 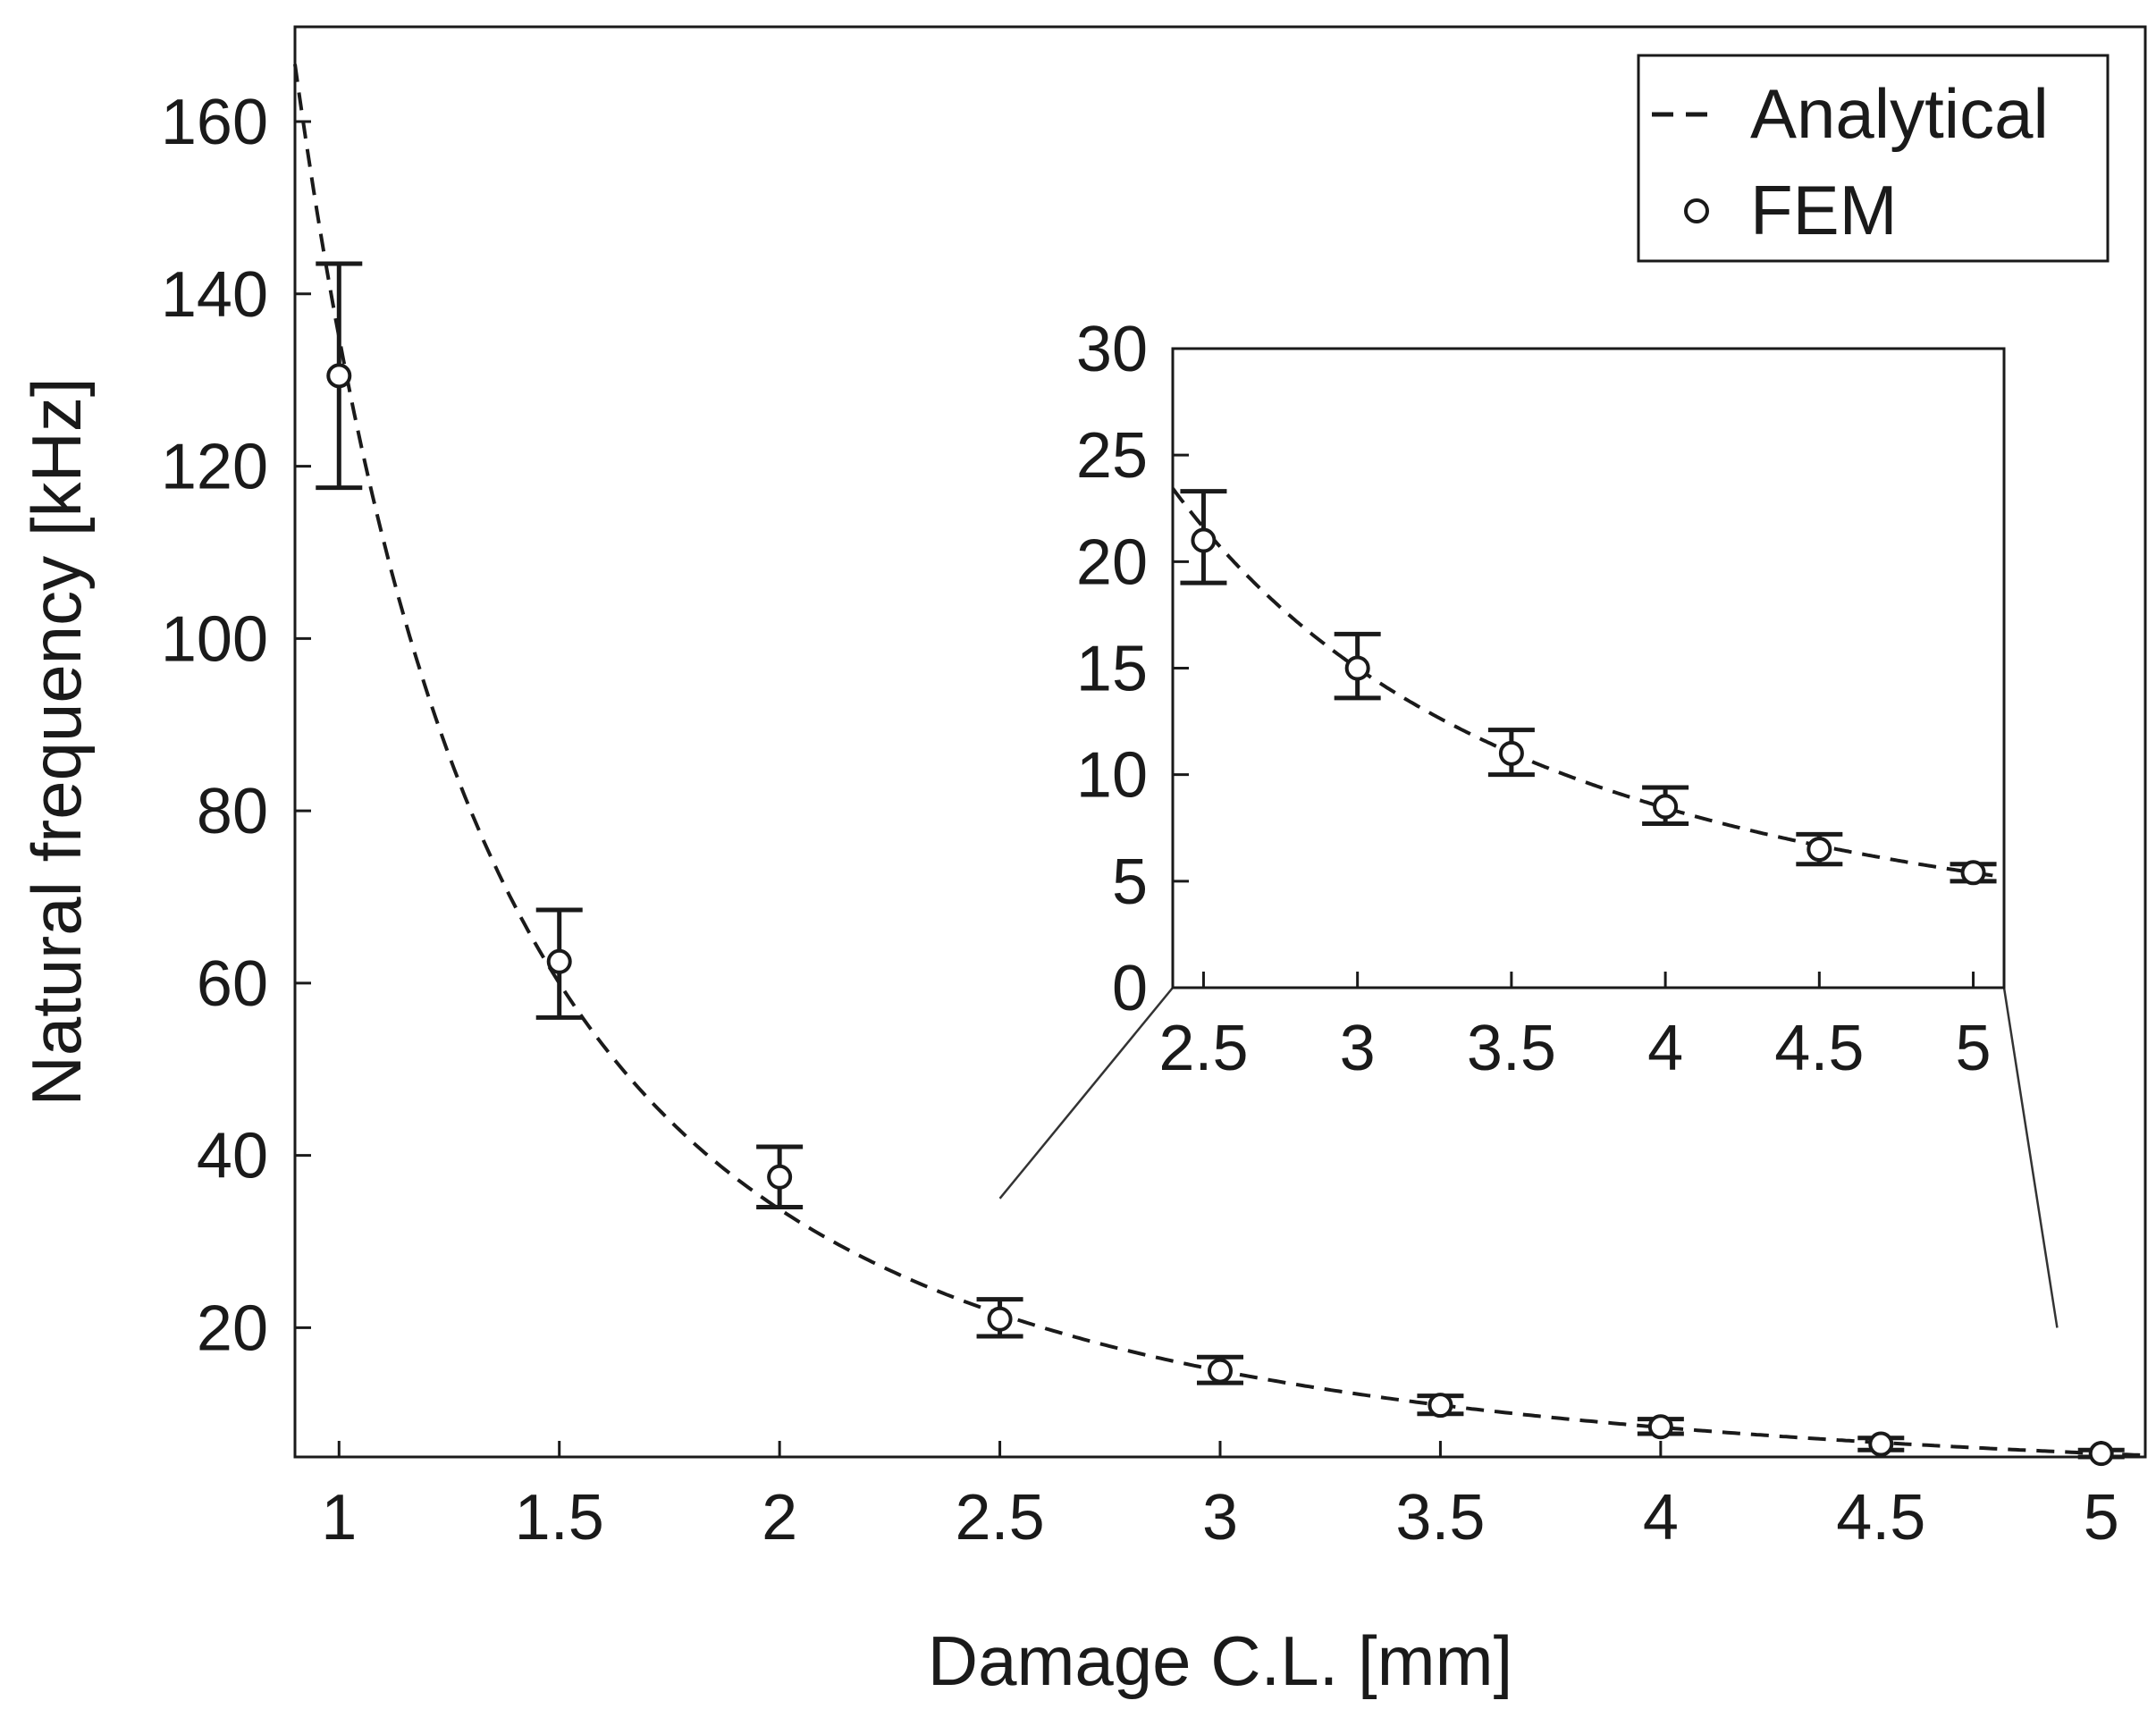 I want to click on inset-y-tick-label: 15, so click(x=1112, y=669).